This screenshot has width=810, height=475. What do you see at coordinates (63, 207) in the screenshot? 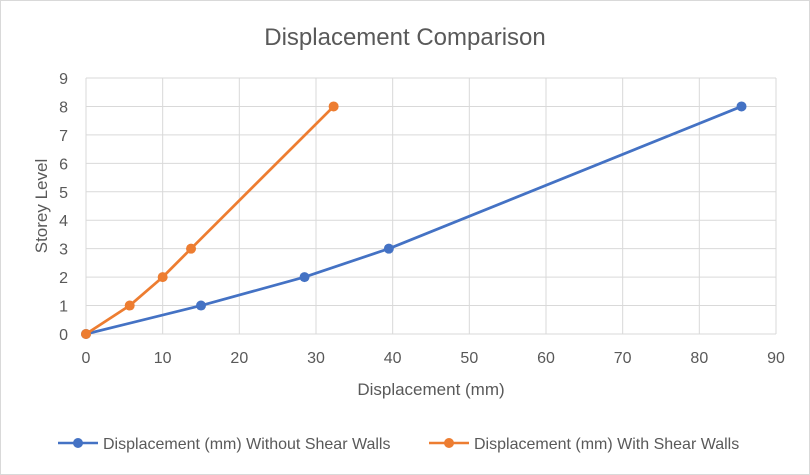
I see `y-tick-labels: 0 1 2 3 4 5 6 7 8 9` at bounding box center [63, 207].